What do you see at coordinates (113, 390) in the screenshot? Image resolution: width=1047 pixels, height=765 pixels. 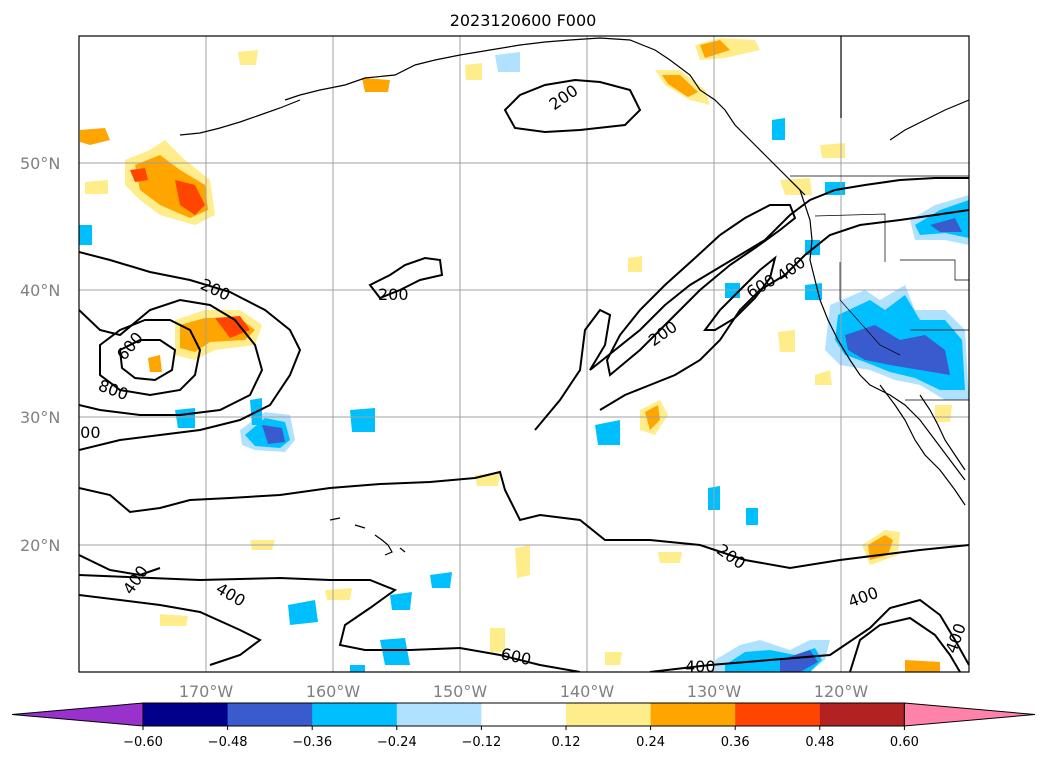 I see `contour-label: 800` at bounding box center [113, 390].